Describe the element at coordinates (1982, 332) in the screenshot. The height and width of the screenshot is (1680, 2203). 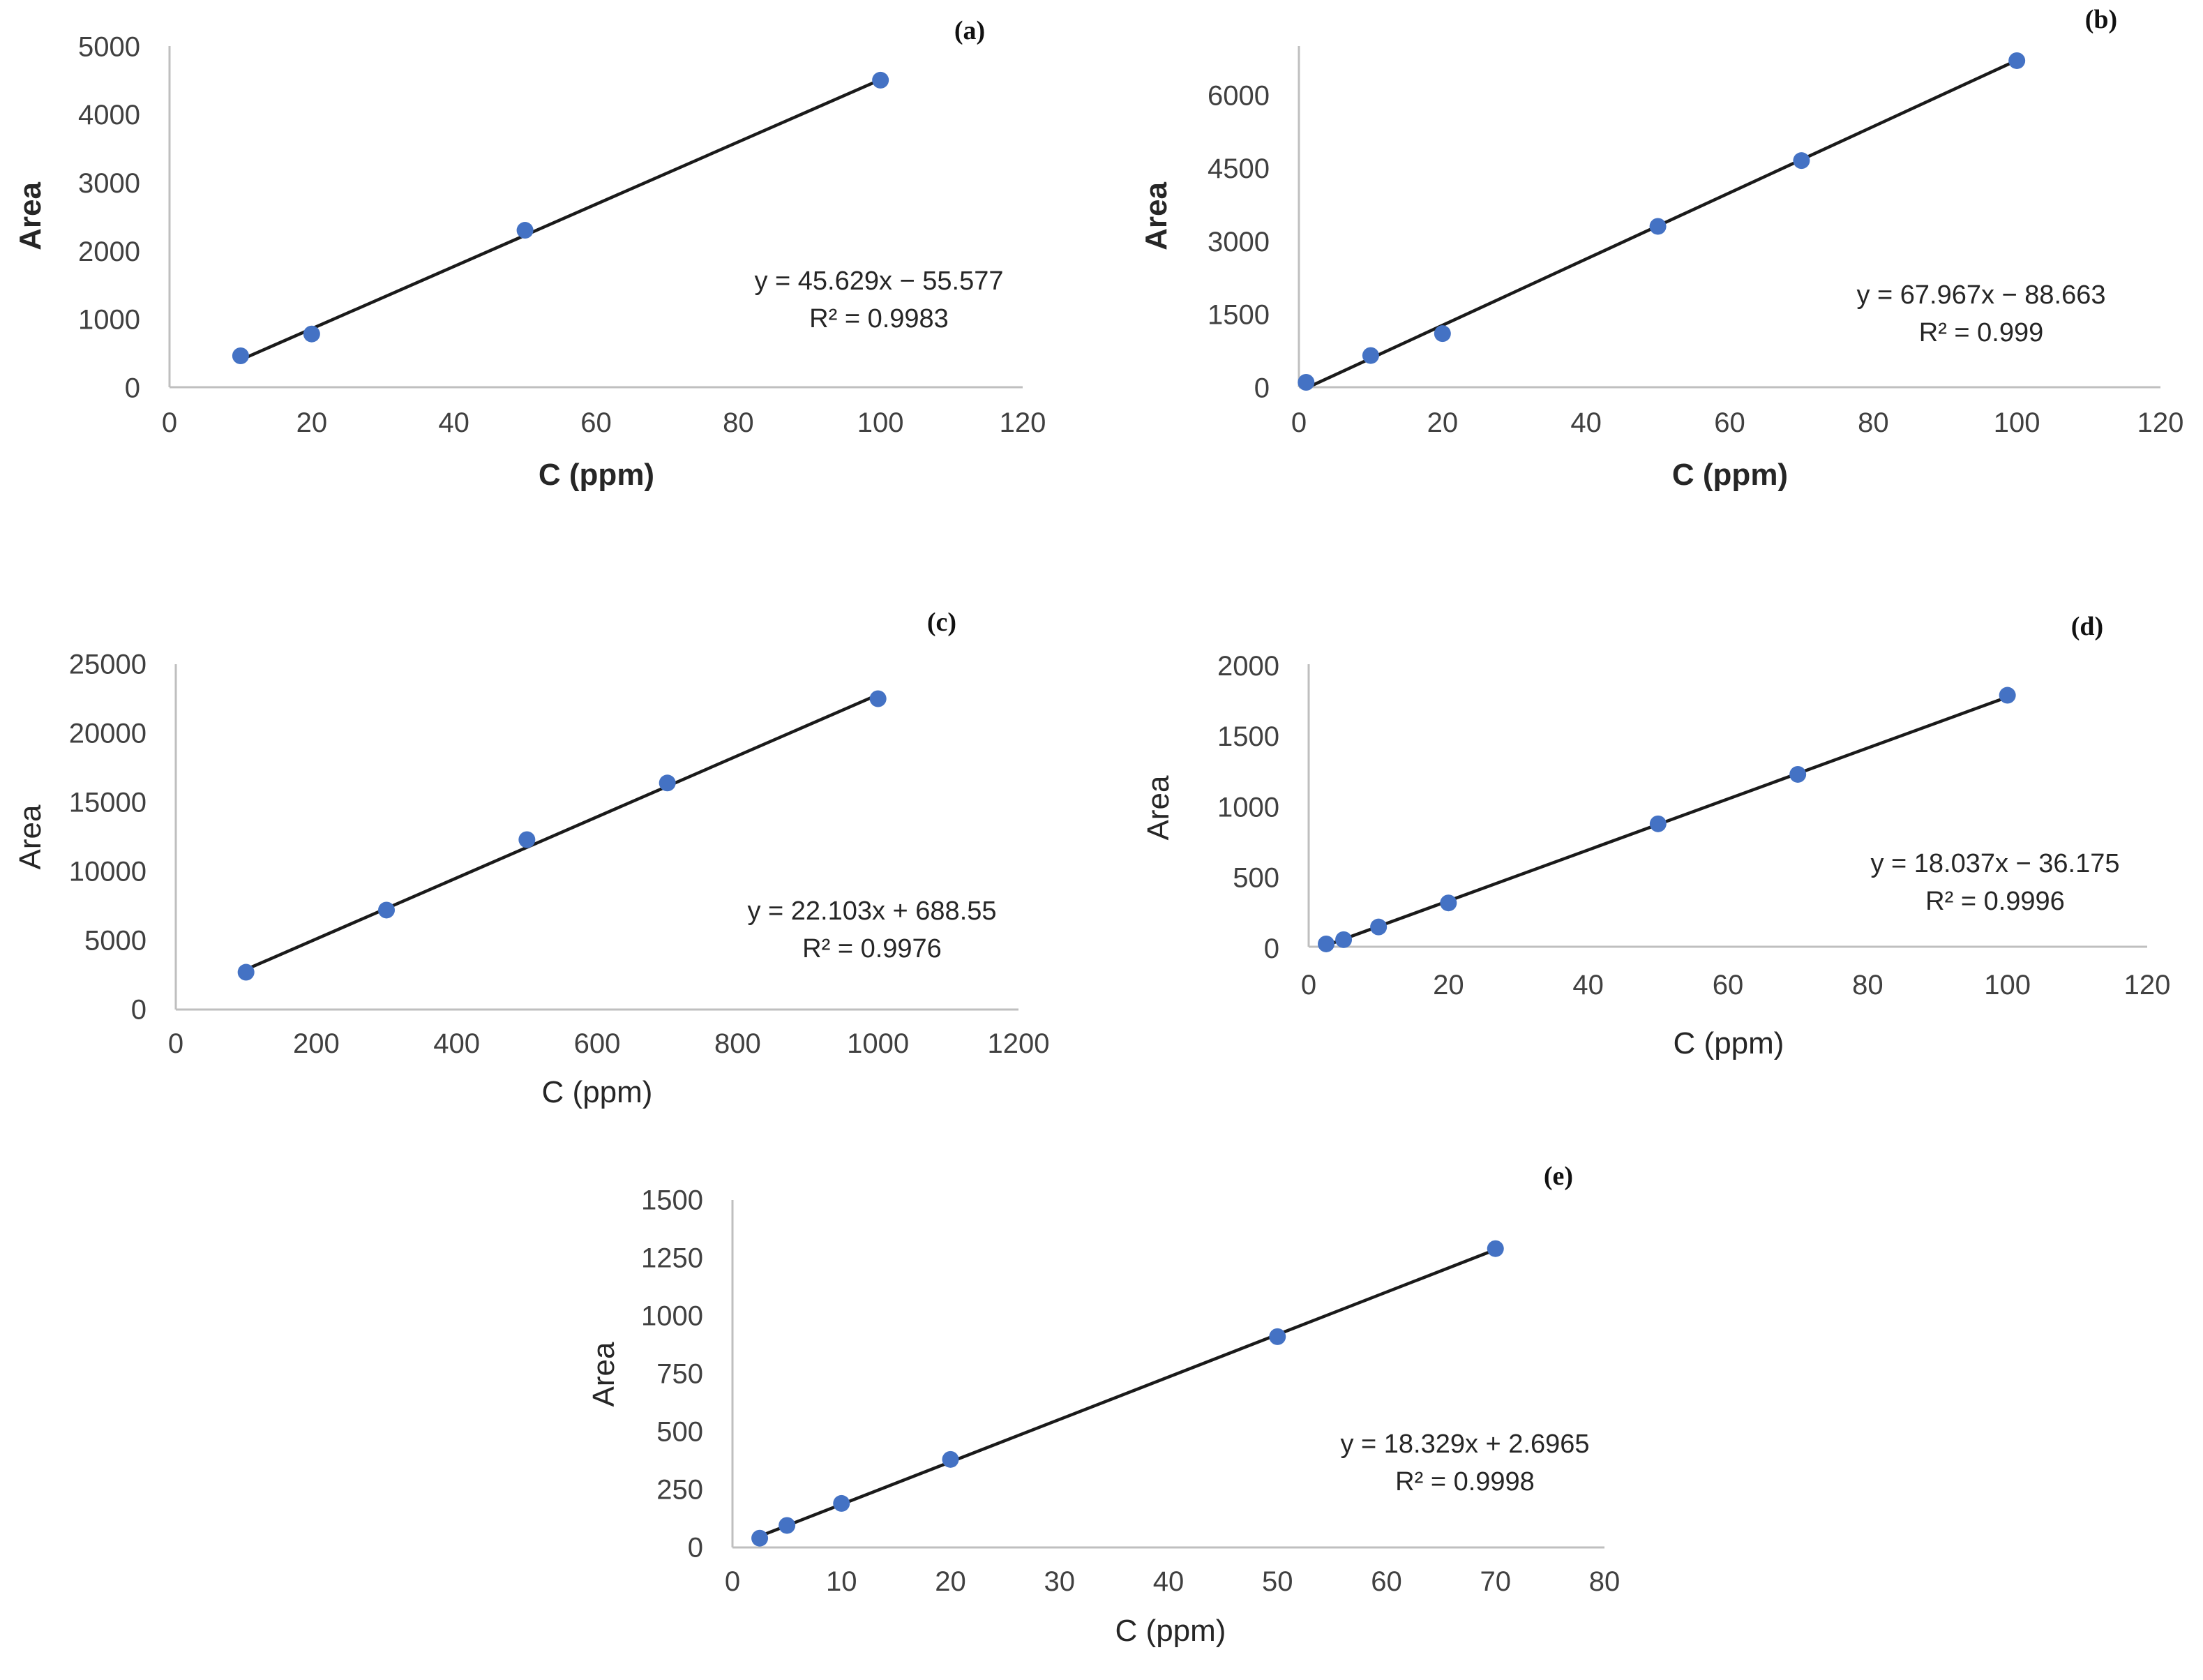
I see `r-squared-value: R² = 0.999` at that location.